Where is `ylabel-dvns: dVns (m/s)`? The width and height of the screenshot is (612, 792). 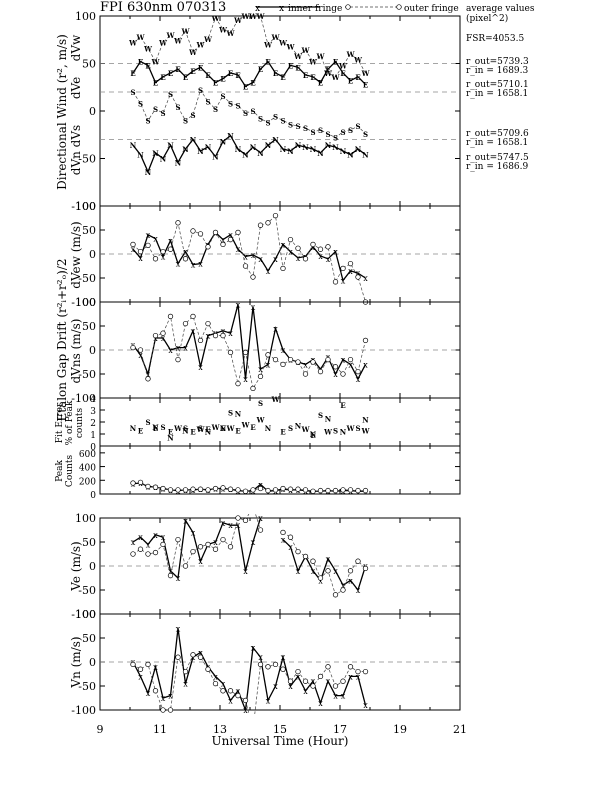
ylabel-dvns: dVns (m/s) is located at coordinates (76, 351).